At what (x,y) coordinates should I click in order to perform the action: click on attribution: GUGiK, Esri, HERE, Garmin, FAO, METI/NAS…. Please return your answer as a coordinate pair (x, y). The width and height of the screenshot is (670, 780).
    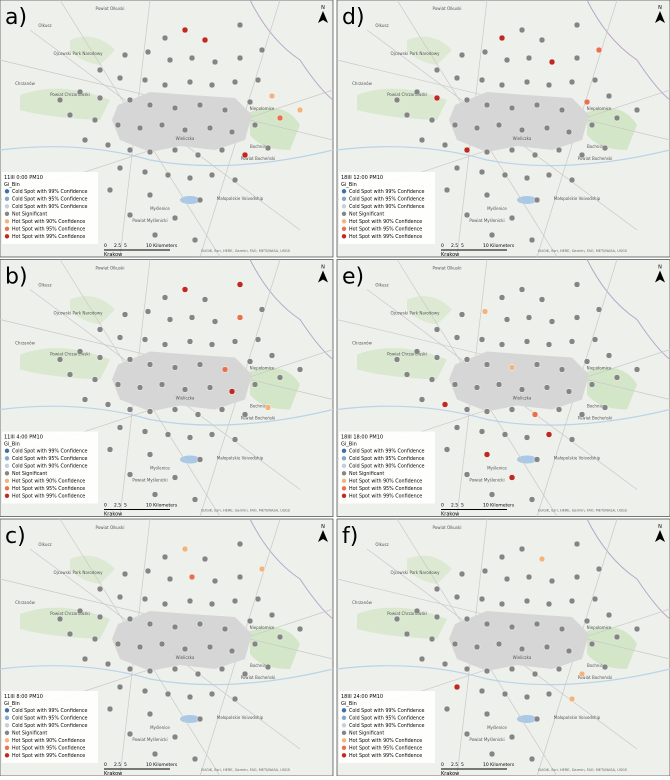
    Looking at the image, I should click on (246, 511).